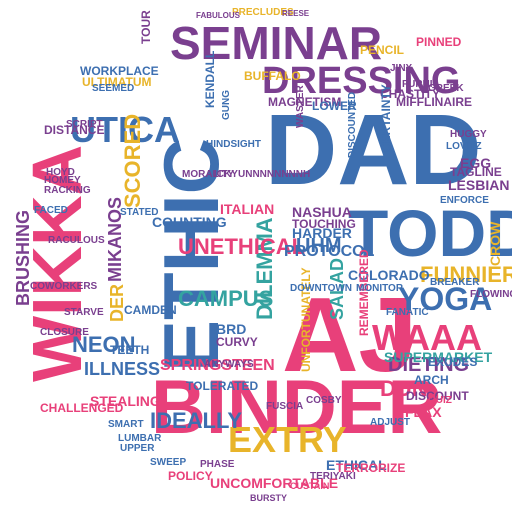 The height and width of the screenshot is (512, 512). I want to click on word-utica: UTICA, so click(125, 129).